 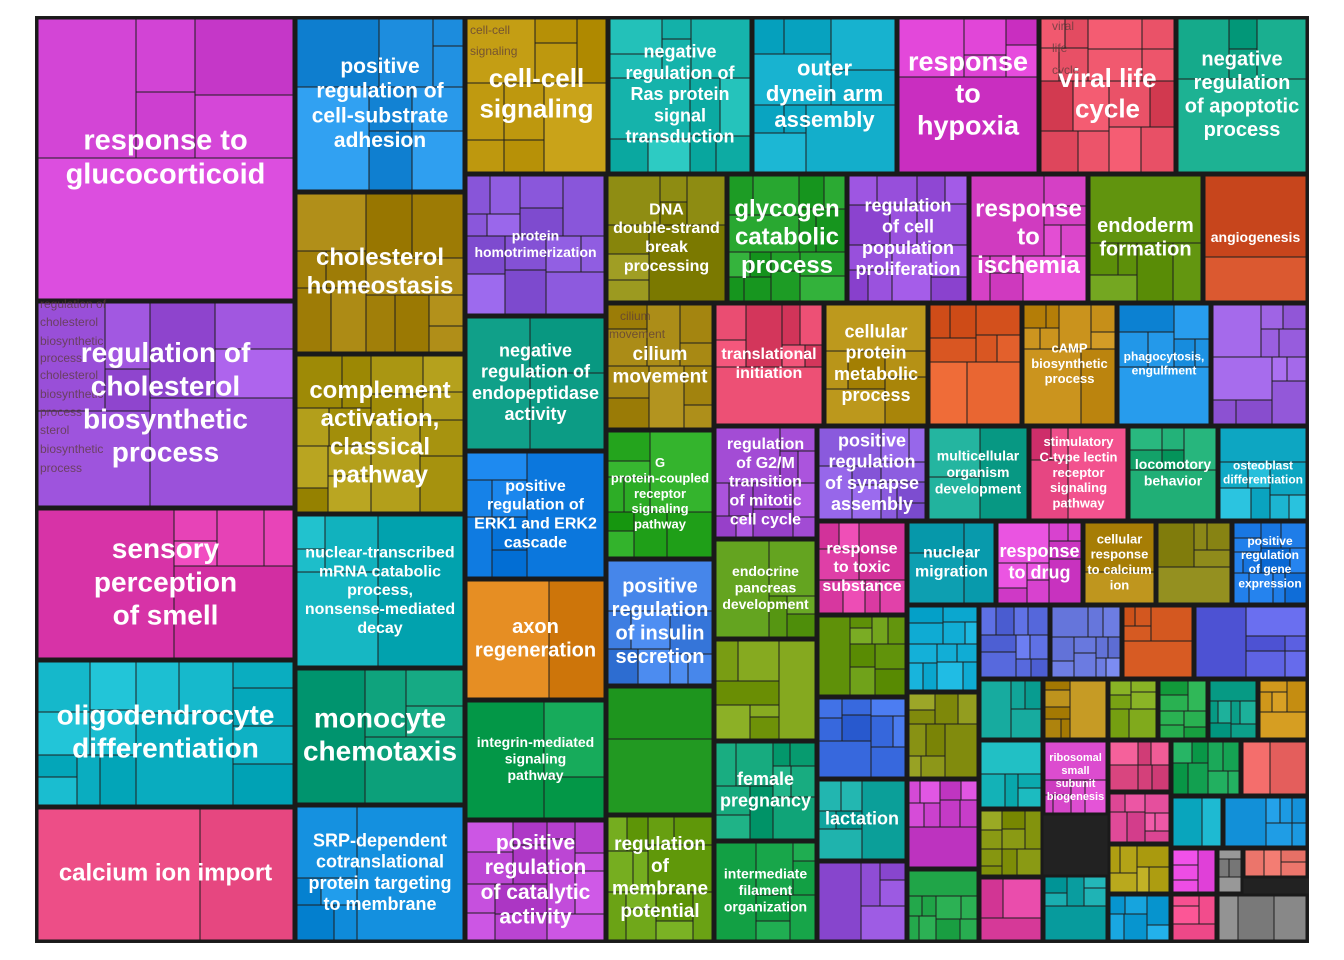 What do you see at coordinates (872, 472) in the screenshot?
I see `treemap-label: positive regulation of synapse assembly` at bounding box center [872, 472].